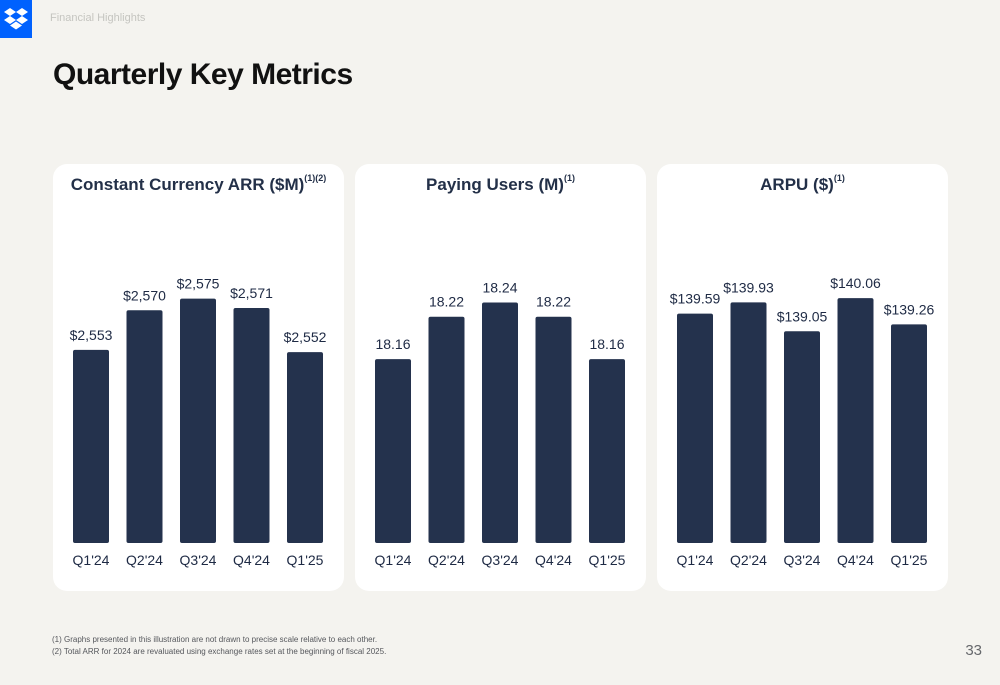 This screenshot has width=1000, height=685. I want to click on data-label: $2,570, so click(144, 295).